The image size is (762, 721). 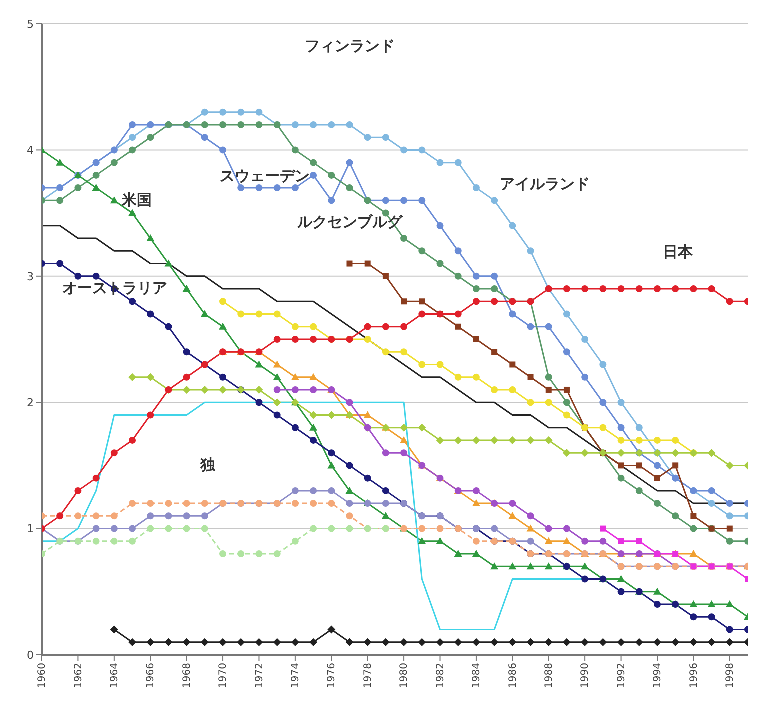 What do you see at coordinates (296, 675) in the screenshot?
I see `x-tick-label: 1974` at bounding box center [296, 675].